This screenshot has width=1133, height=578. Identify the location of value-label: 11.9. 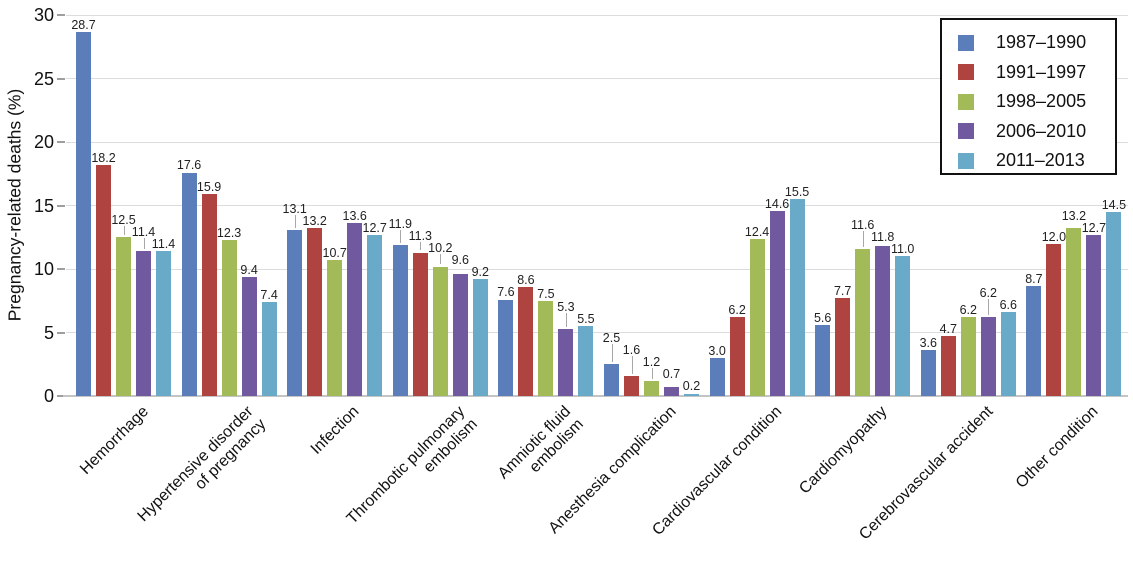
(400, 224).